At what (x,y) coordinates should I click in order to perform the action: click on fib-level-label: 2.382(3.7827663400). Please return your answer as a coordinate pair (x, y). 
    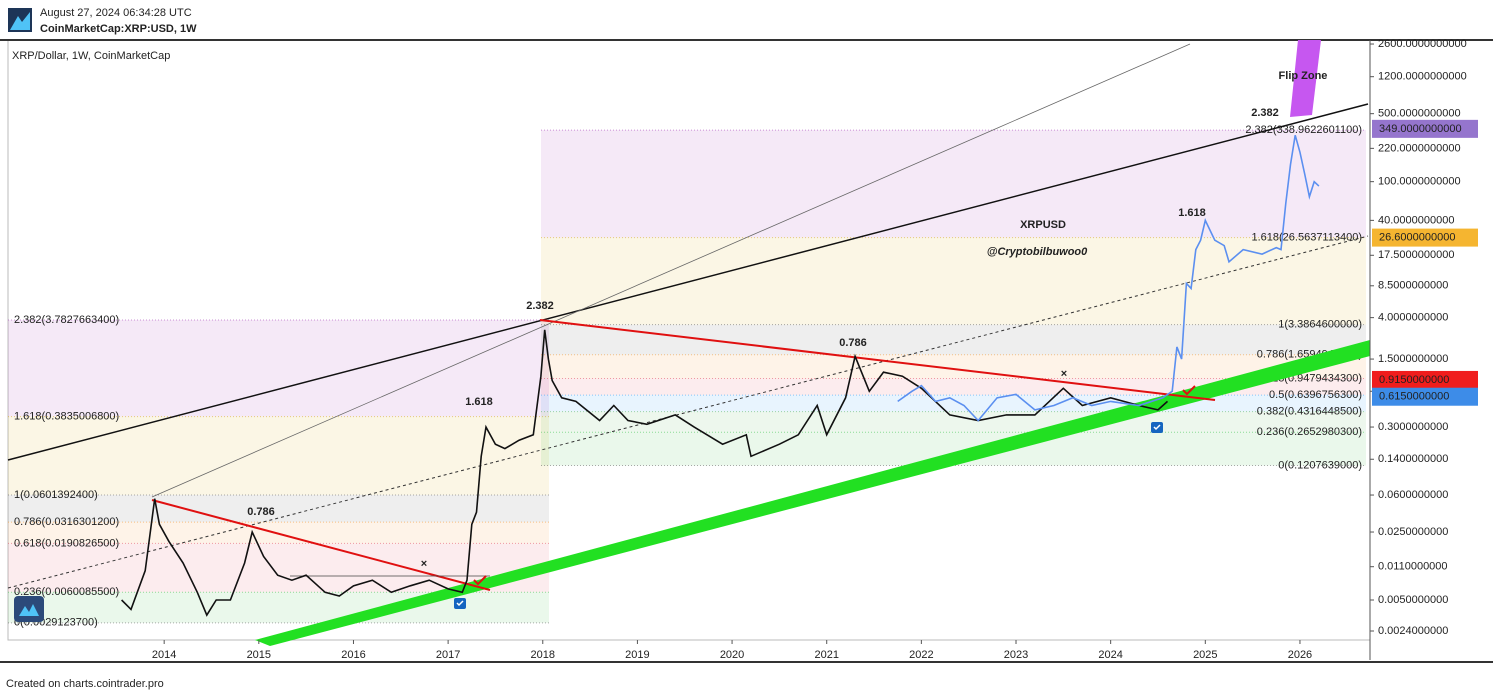
    Looking at the image, I should click on (66, 320).